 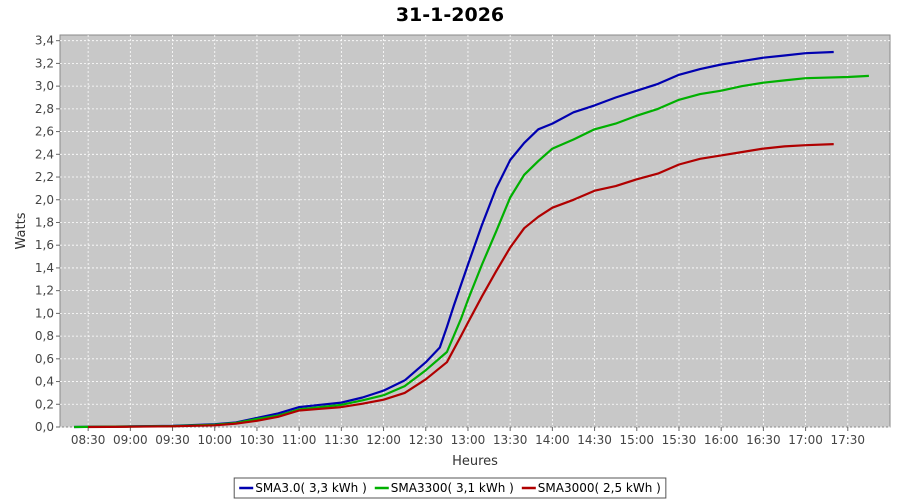 What do you see at coordinates (552, 440) in the screenshot?
I see `x-tick-label: 14:00` at bounding box center [552, 440].